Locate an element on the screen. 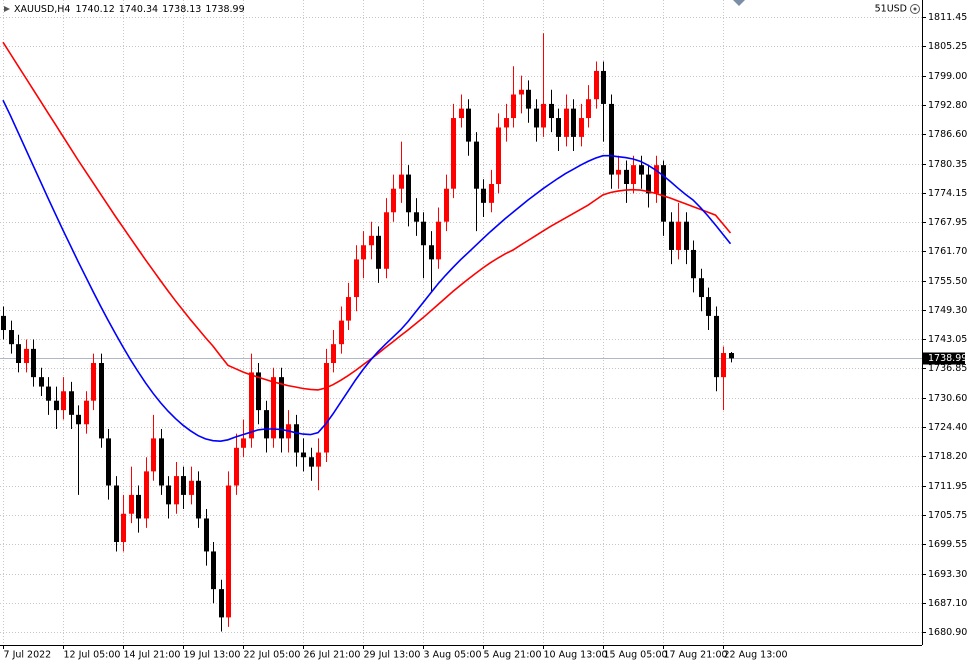  y-tick-label: 1780.35 is located at coordinates (947, 164).